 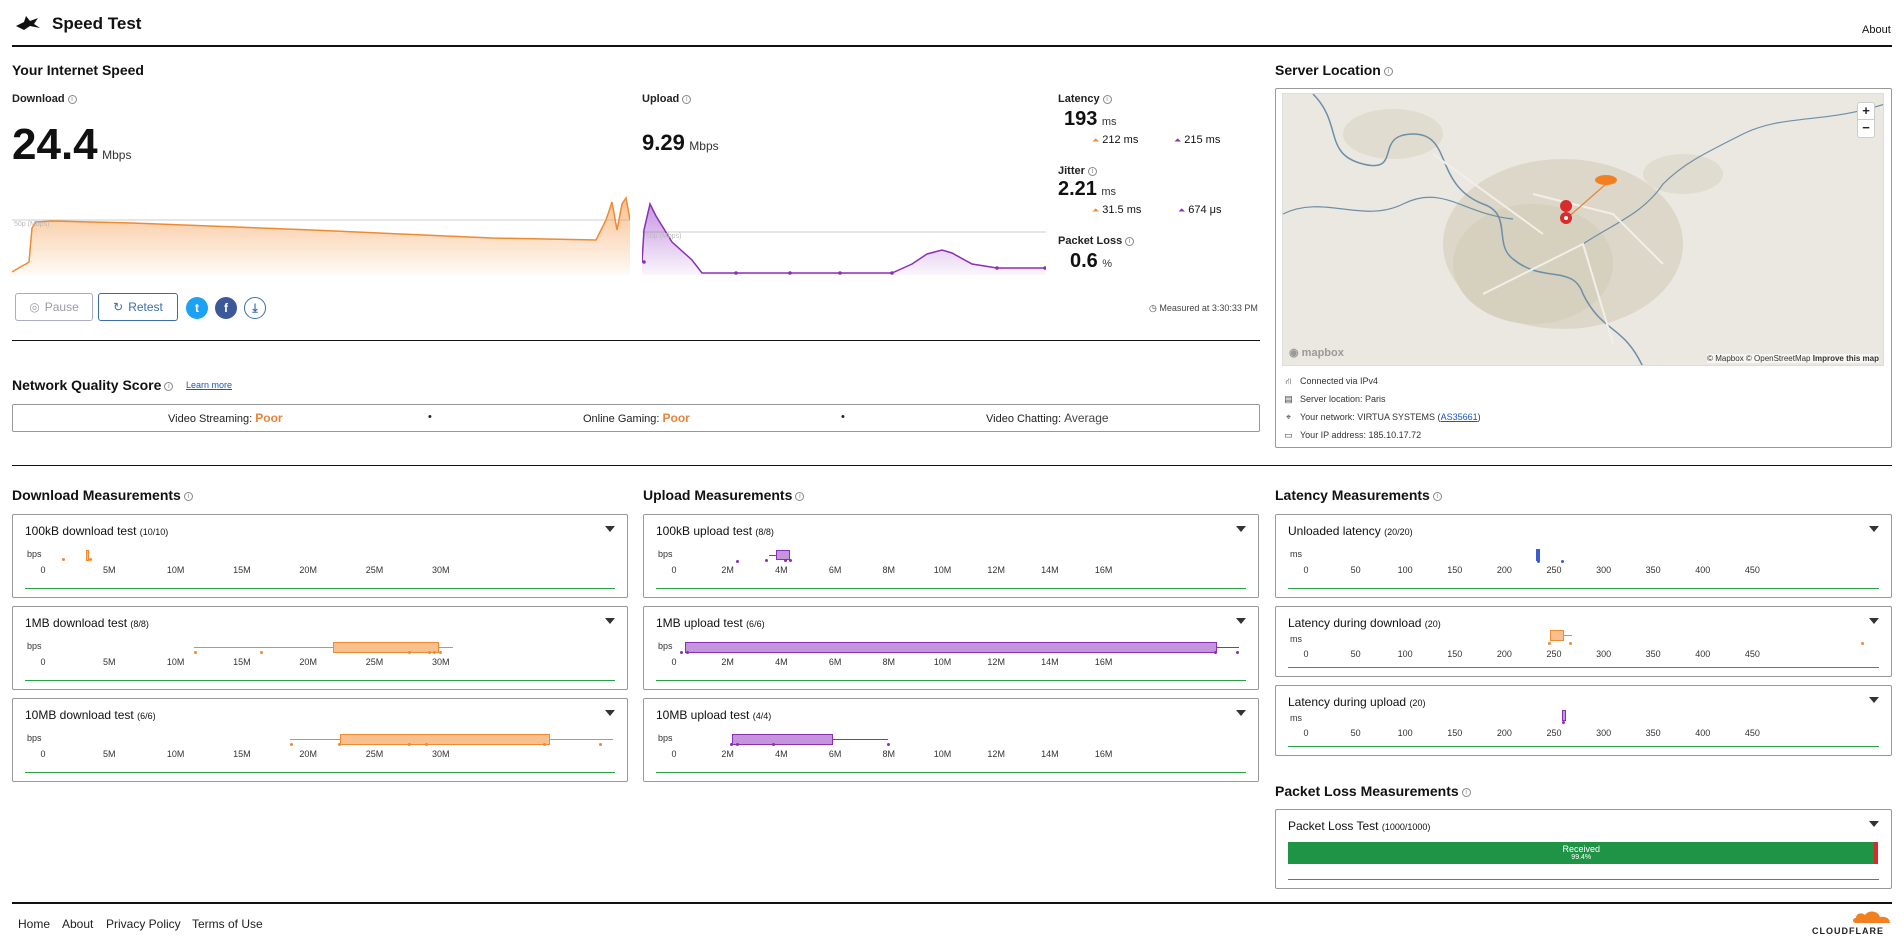 What do you see at coordinates (226, 308) in the screenshot?
I see `facebook-icon: f` at bounding box center [226, 308].